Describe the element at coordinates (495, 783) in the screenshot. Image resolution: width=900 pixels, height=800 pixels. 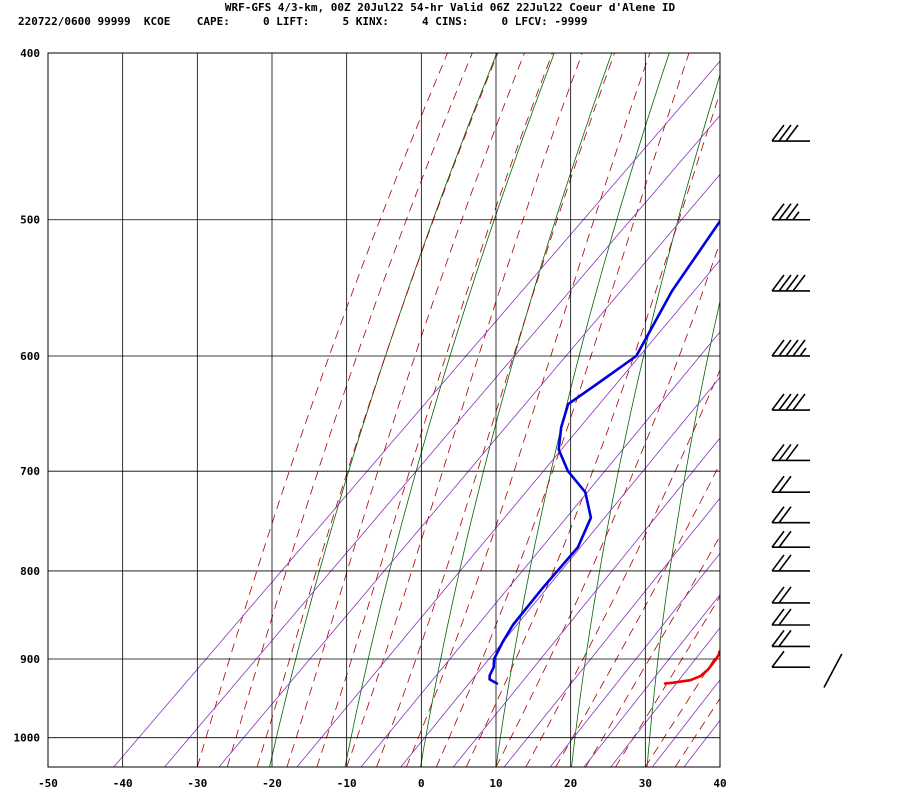
I see `temperature-tick-label: 10` at that location.